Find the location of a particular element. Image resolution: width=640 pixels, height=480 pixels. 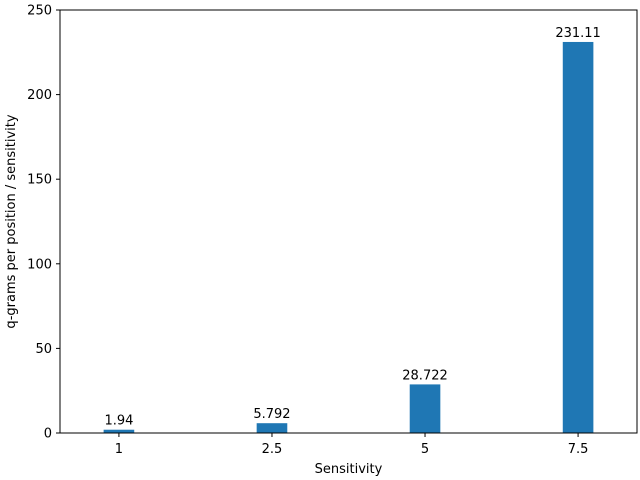

y-axis-label: q-grams per position / sensitivity is located at coordinates (11, 221).